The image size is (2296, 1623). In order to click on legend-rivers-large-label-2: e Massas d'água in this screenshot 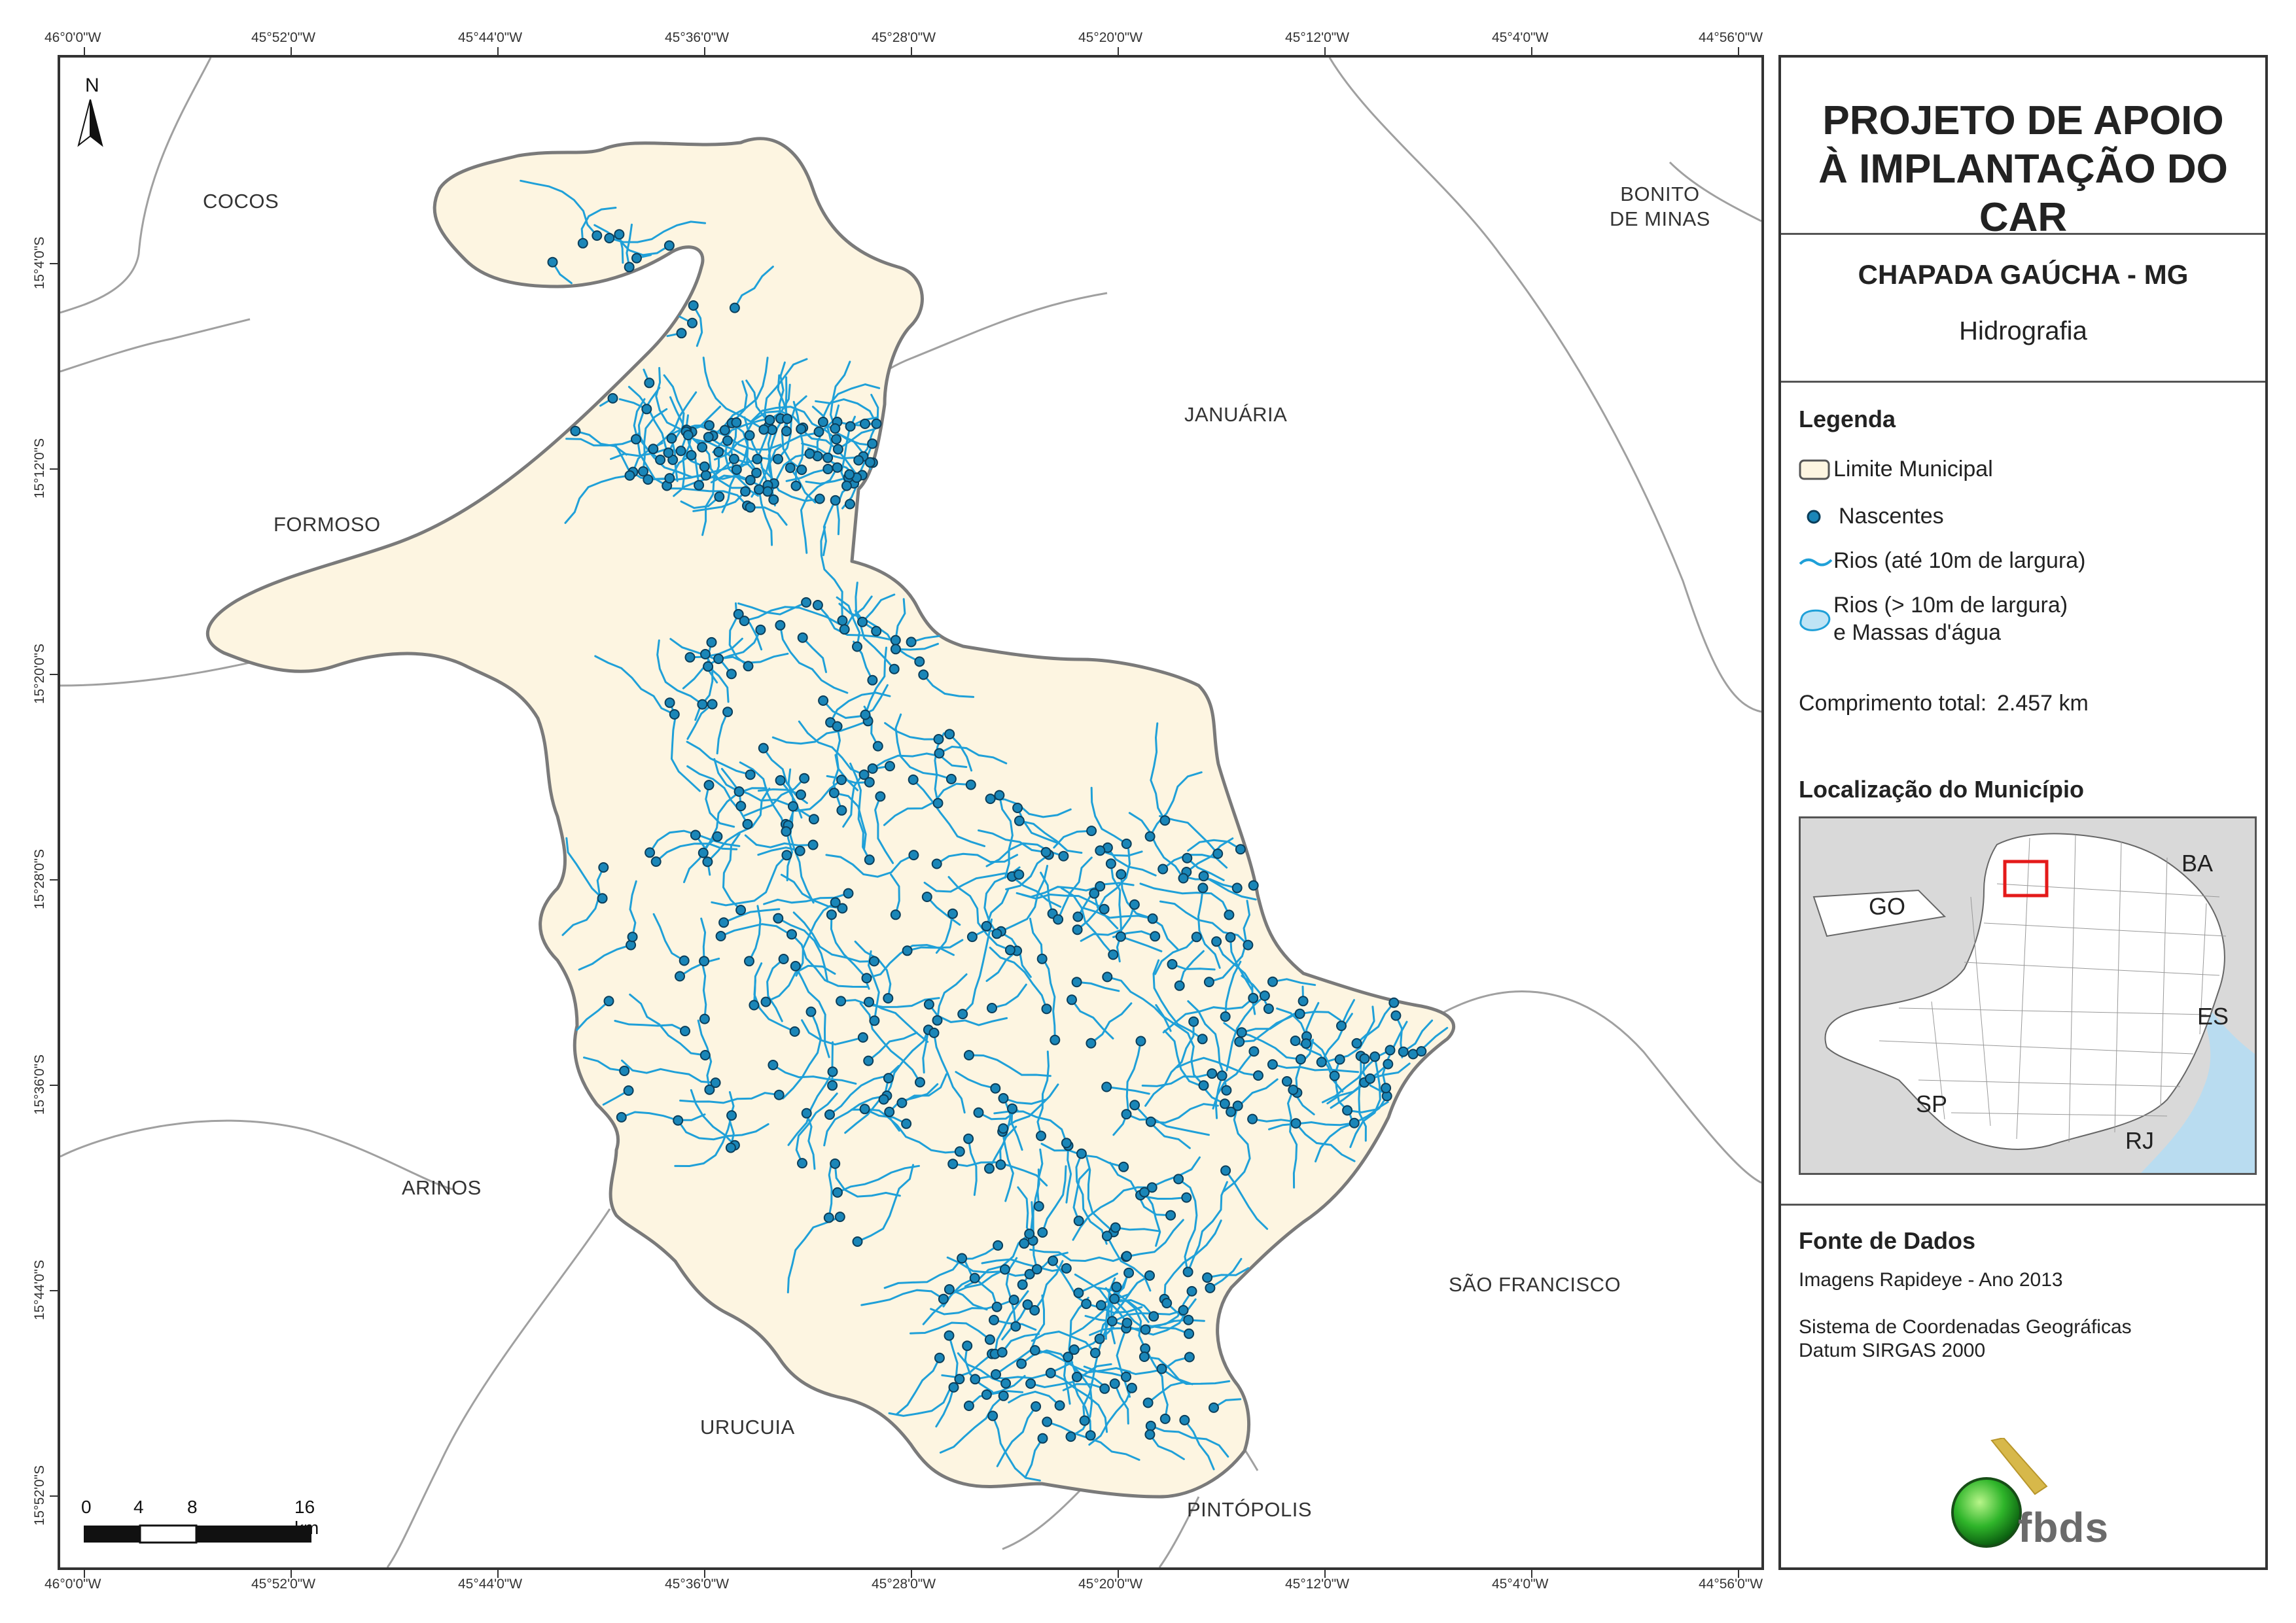, I will do `click(1917, 632)`.